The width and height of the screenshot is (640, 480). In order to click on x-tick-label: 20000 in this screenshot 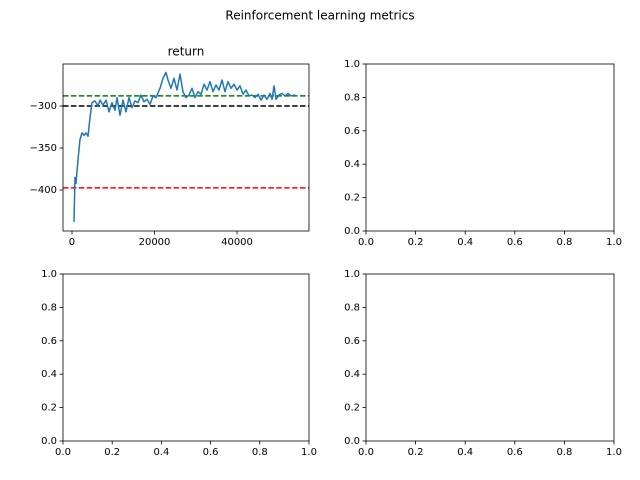, I will do `click(155, 242)`.